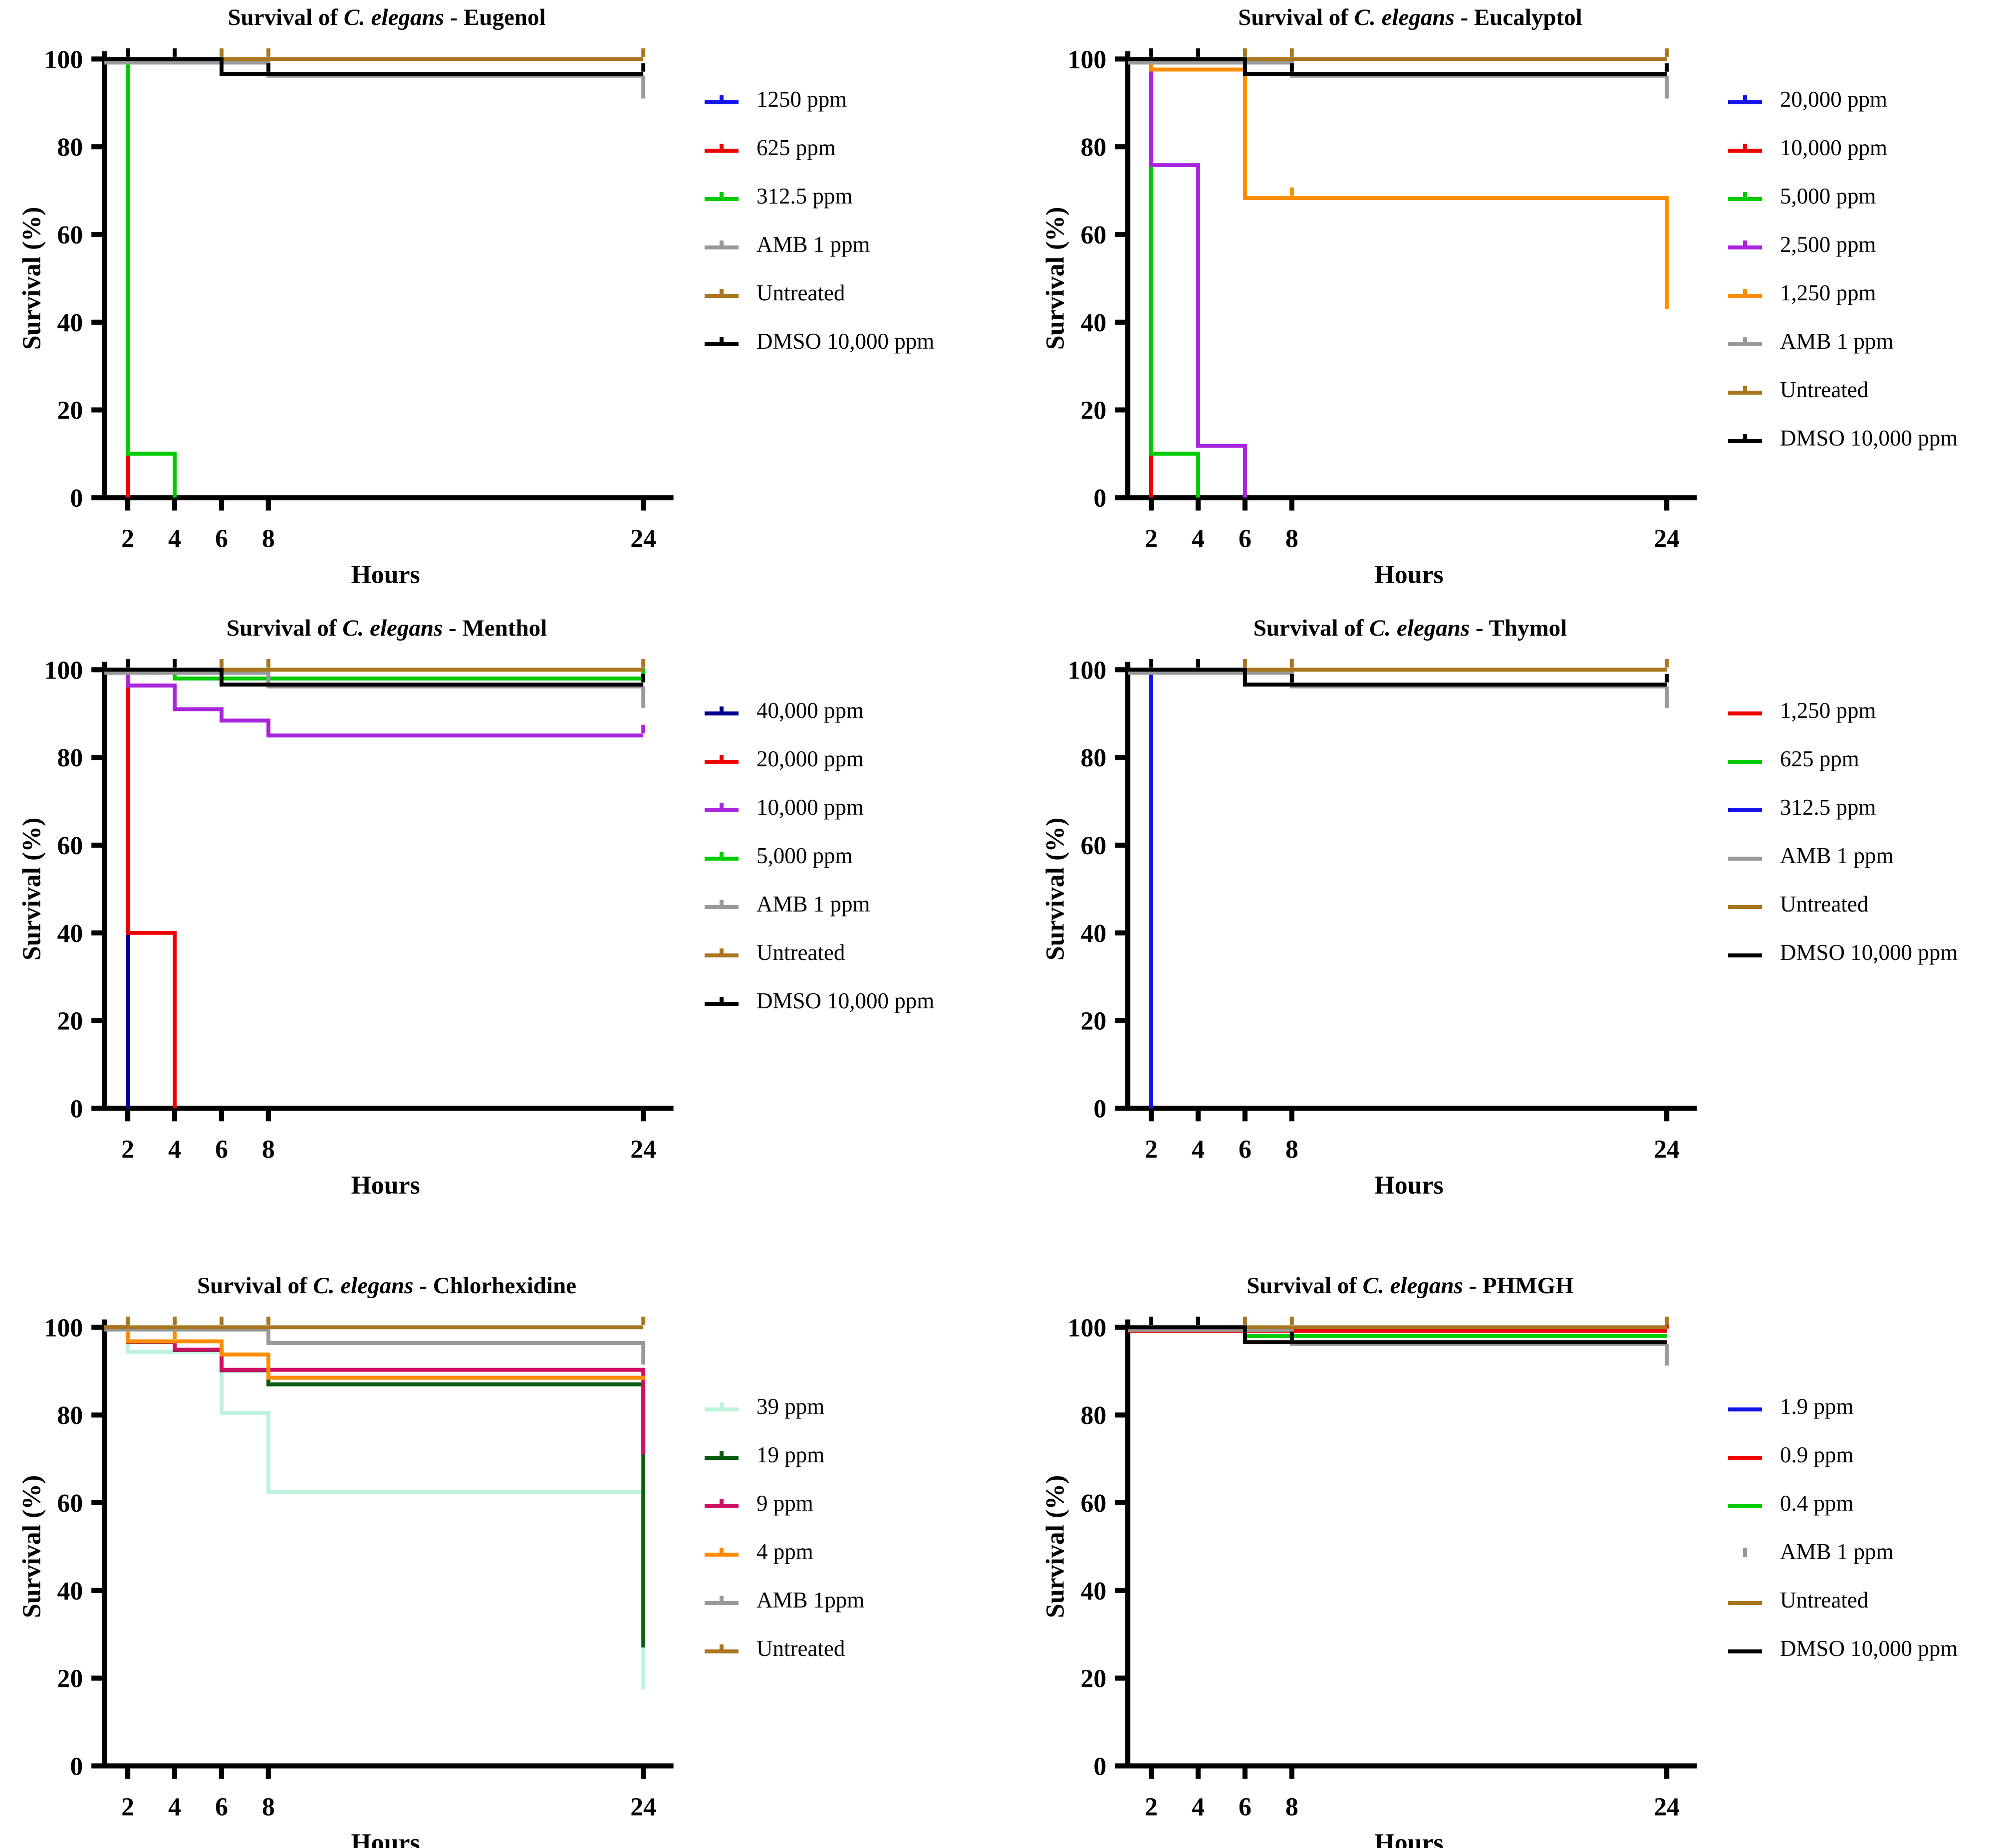 This screenshot has width=2007, height=1848. Describe the element at coordinates (784, 1600) in the screenshot. I see `legend-item: AMB 1ppm` at that location.